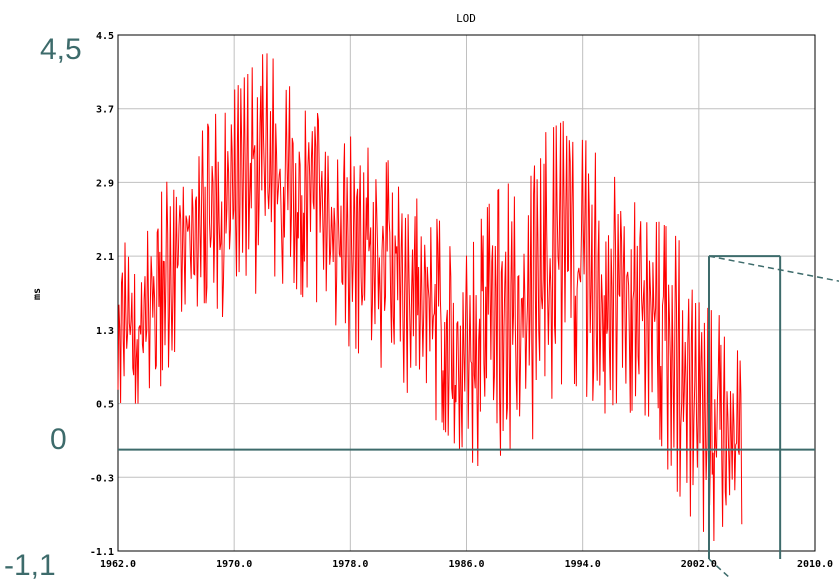  I want to click on y-tick-label: 2.1, so click(105, 257).